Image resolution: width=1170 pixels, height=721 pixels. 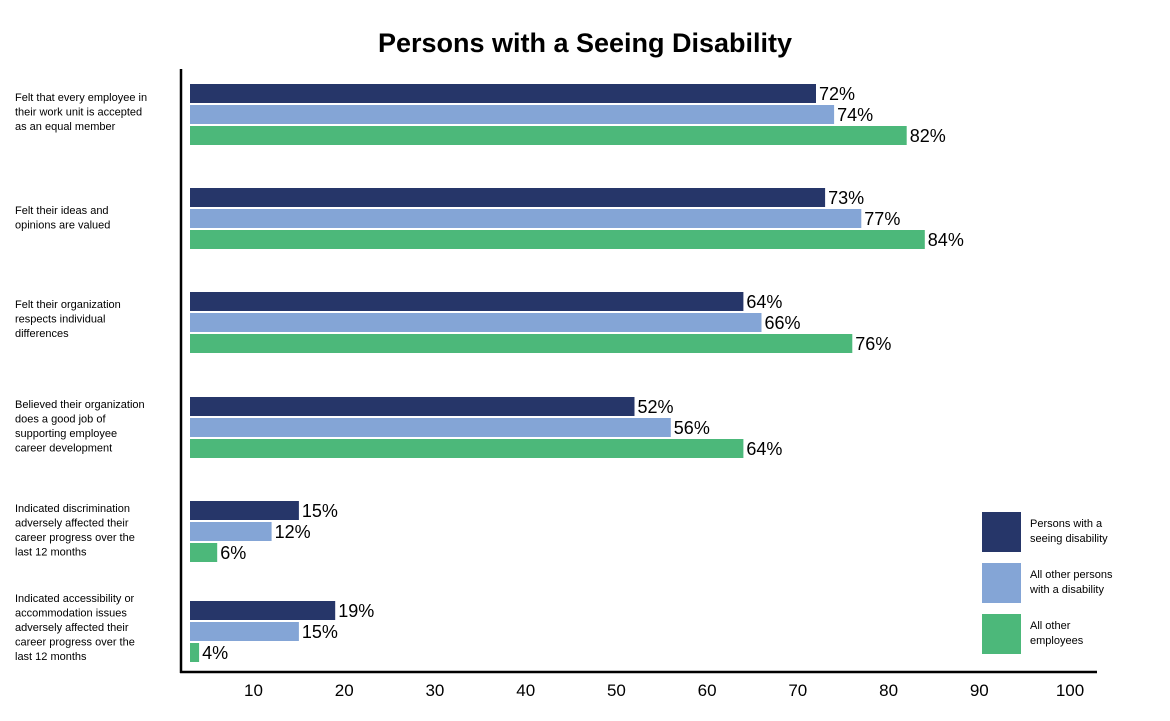 What do you see at coordinates (656, 407) in the screenshot?
I see `data-label: 52%` at bounding box center [656, 407].